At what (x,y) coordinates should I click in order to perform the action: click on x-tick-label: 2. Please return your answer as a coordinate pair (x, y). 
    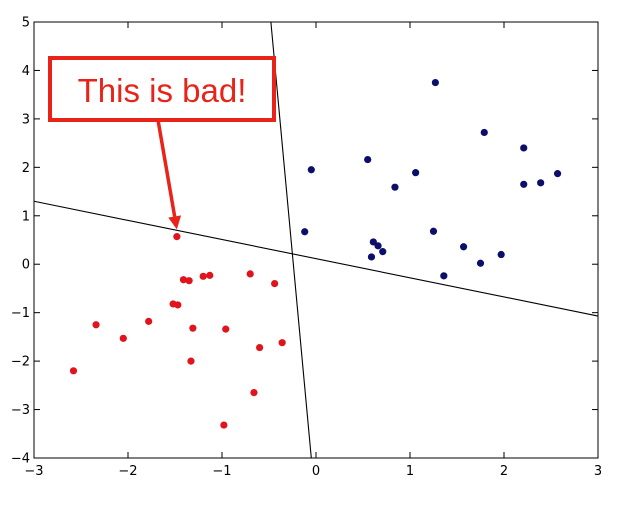
    Looking at the image, I should click on (504, 471).